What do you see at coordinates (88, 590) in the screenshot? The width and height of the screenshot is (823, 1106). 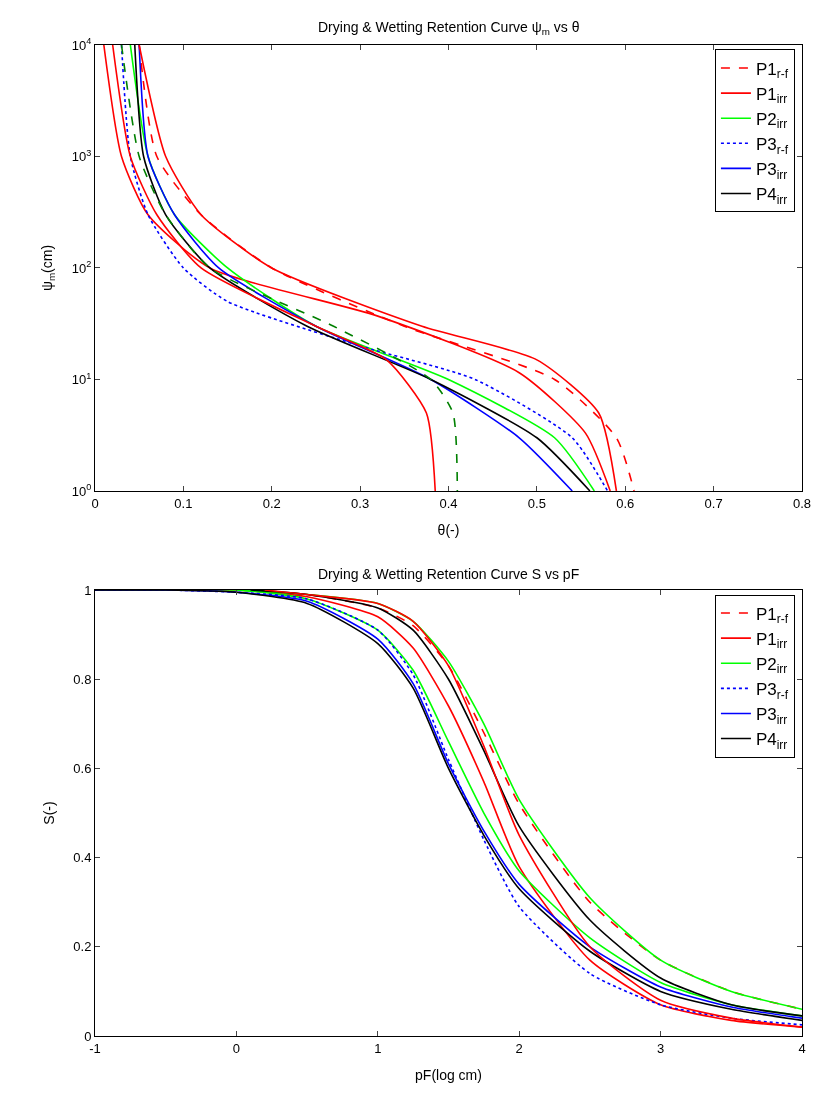 I see `y-tick-label: 1` at bounding box center [88, 590].